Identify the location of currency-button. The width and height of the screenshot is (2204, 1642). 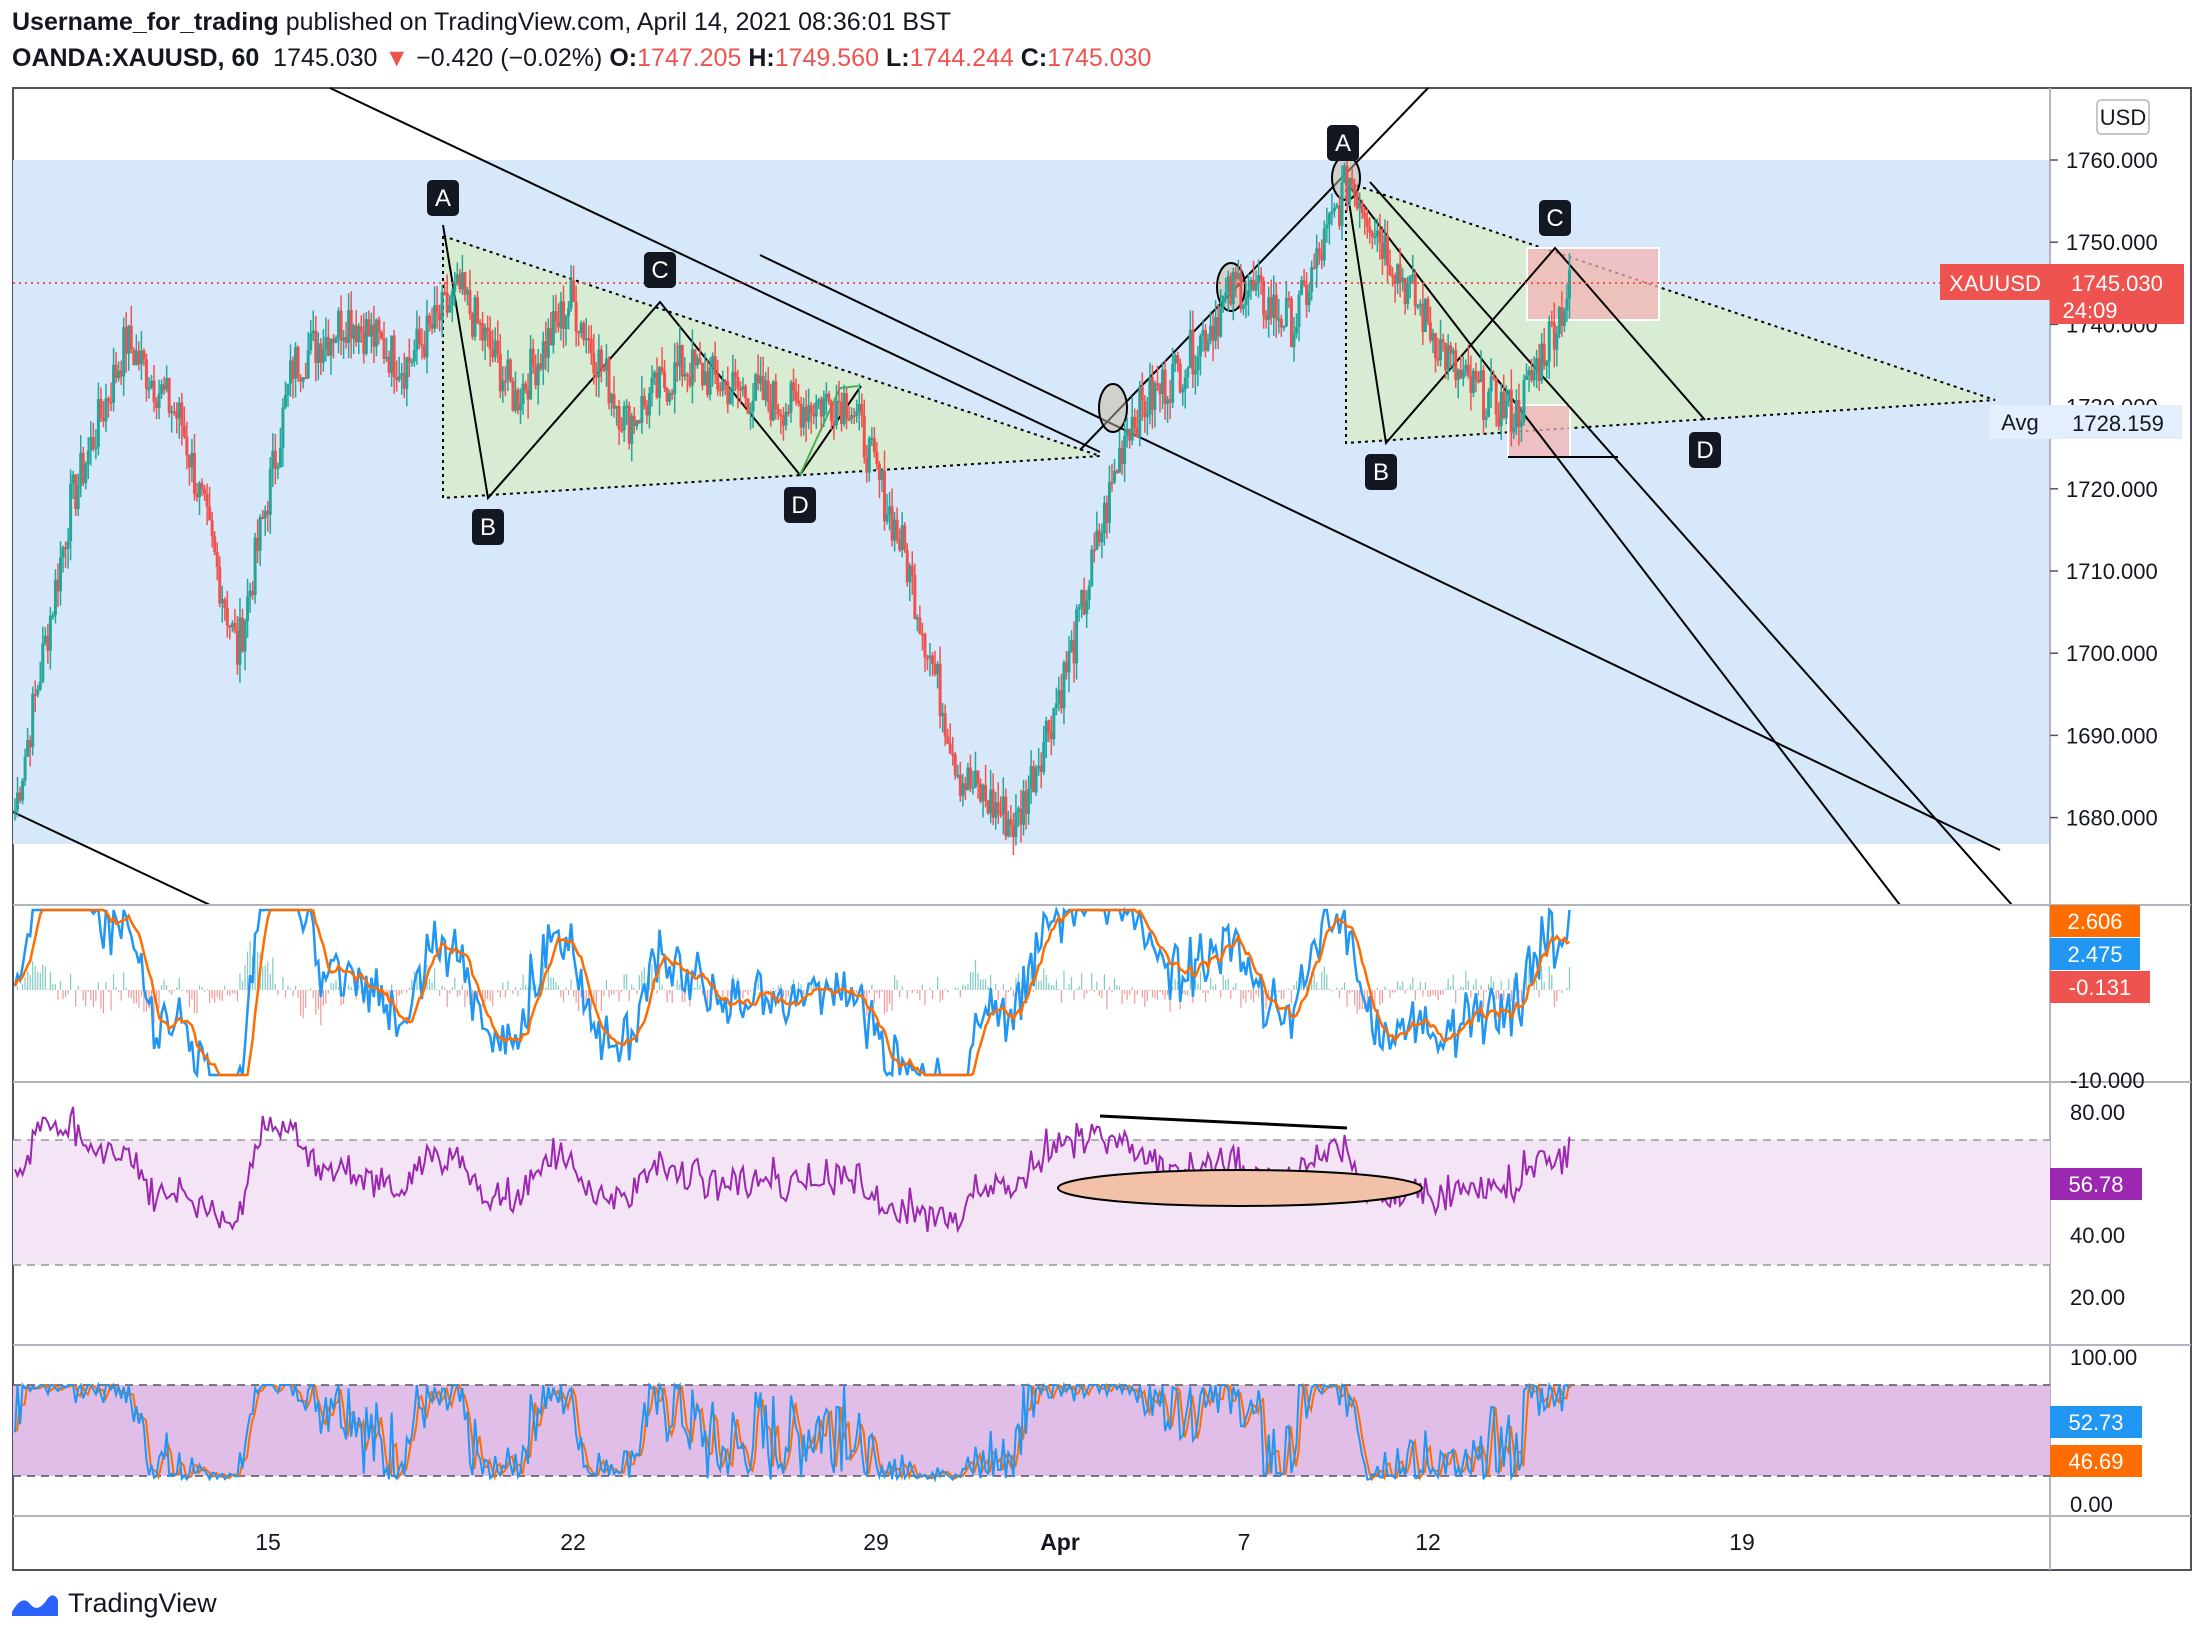
(2123, 117).